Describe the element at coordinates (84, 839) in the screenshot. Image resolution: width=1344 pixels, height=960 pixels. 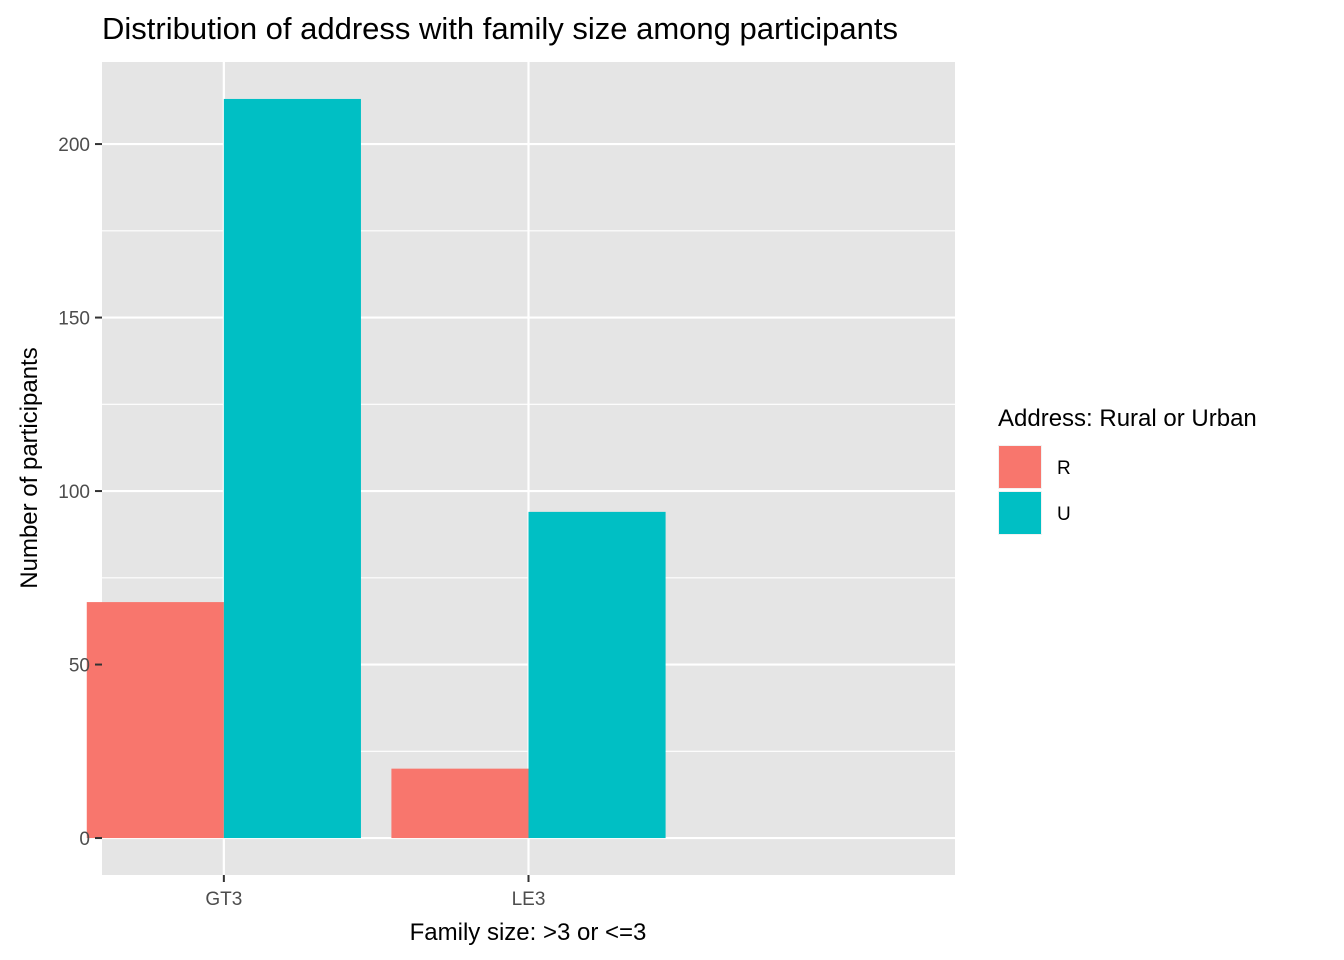
I see `y-tick-label: 0` at that location.